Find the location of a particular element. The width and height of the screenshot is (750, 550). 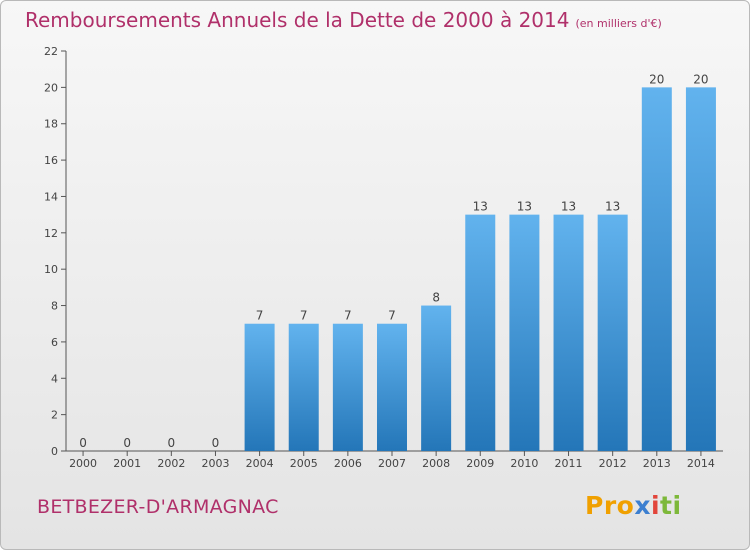

value-label-2003: 0 is located at coordinates (216, 443).